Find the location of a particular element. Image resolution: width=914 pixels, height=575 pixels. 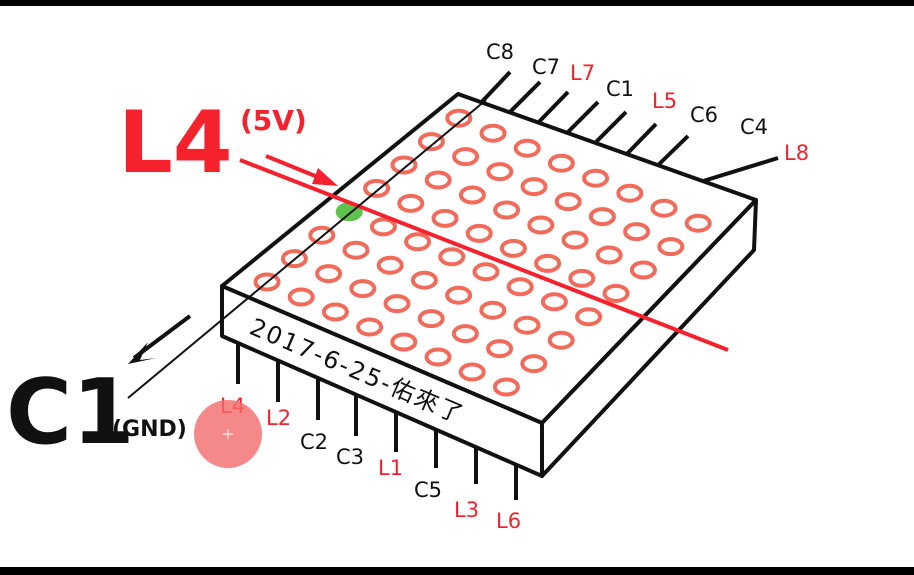

top-pin-label: L7 is located at coordinates (582, 73).